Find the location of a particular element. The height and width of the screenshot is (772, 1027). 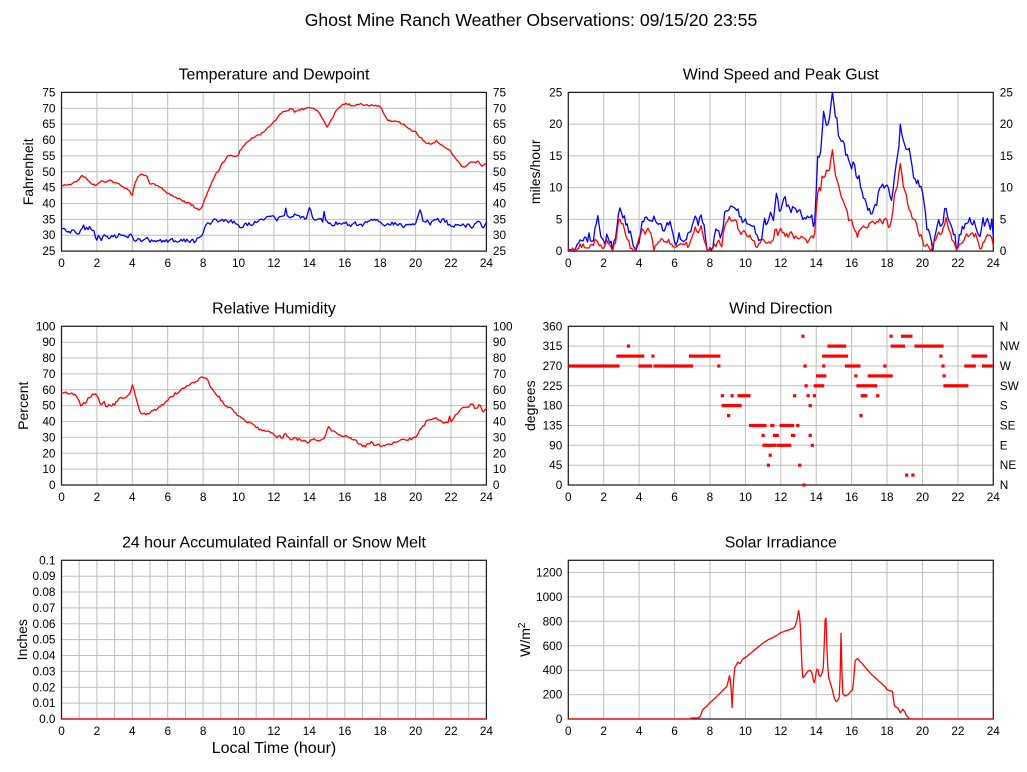

svg-text: 8 is located at coordinates (710, 497).